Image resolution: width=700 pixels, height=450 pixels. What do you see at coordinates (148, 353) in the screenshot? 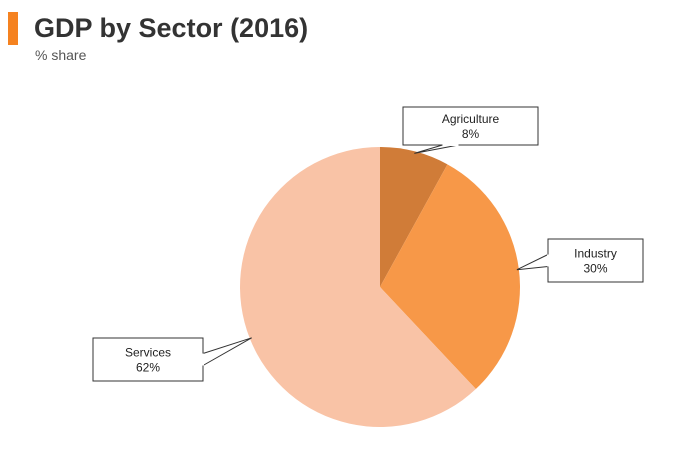
I see `slice-label: Services` at bounding box center [148, 353].